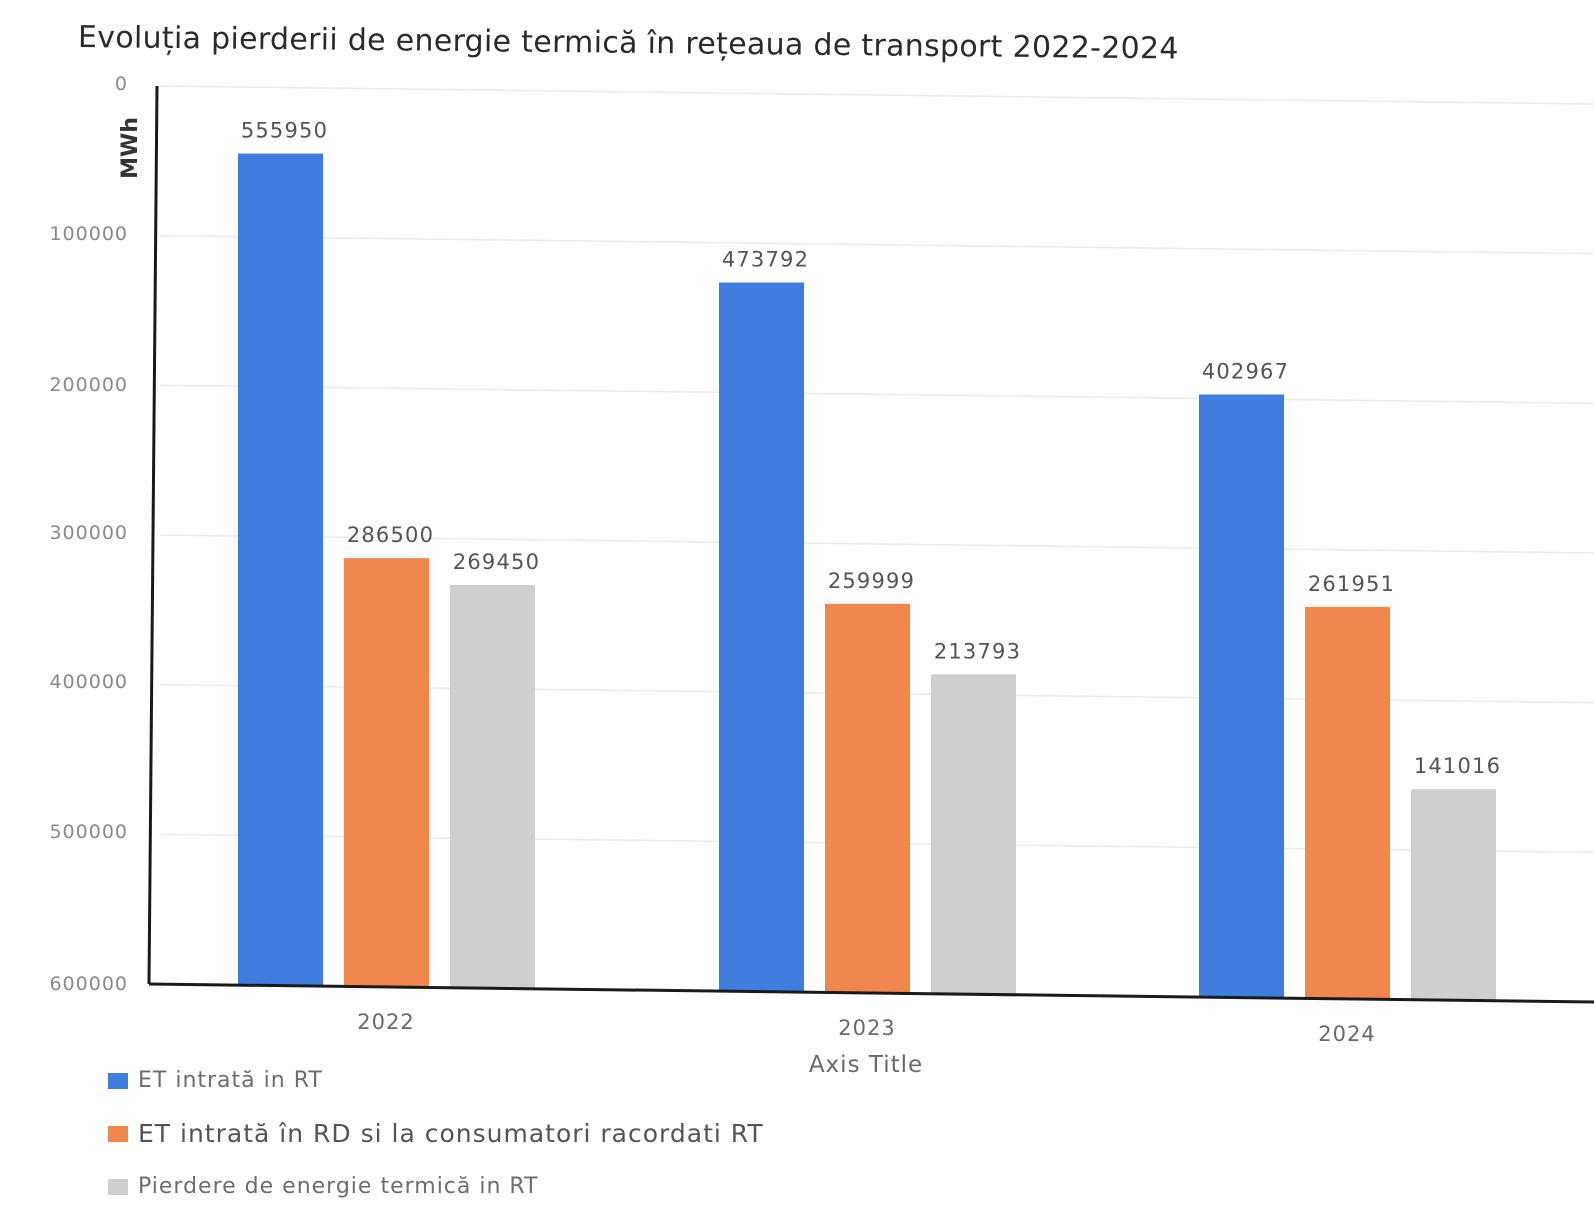  I want to click on legend-swatch-blue, so click(118, 1080).